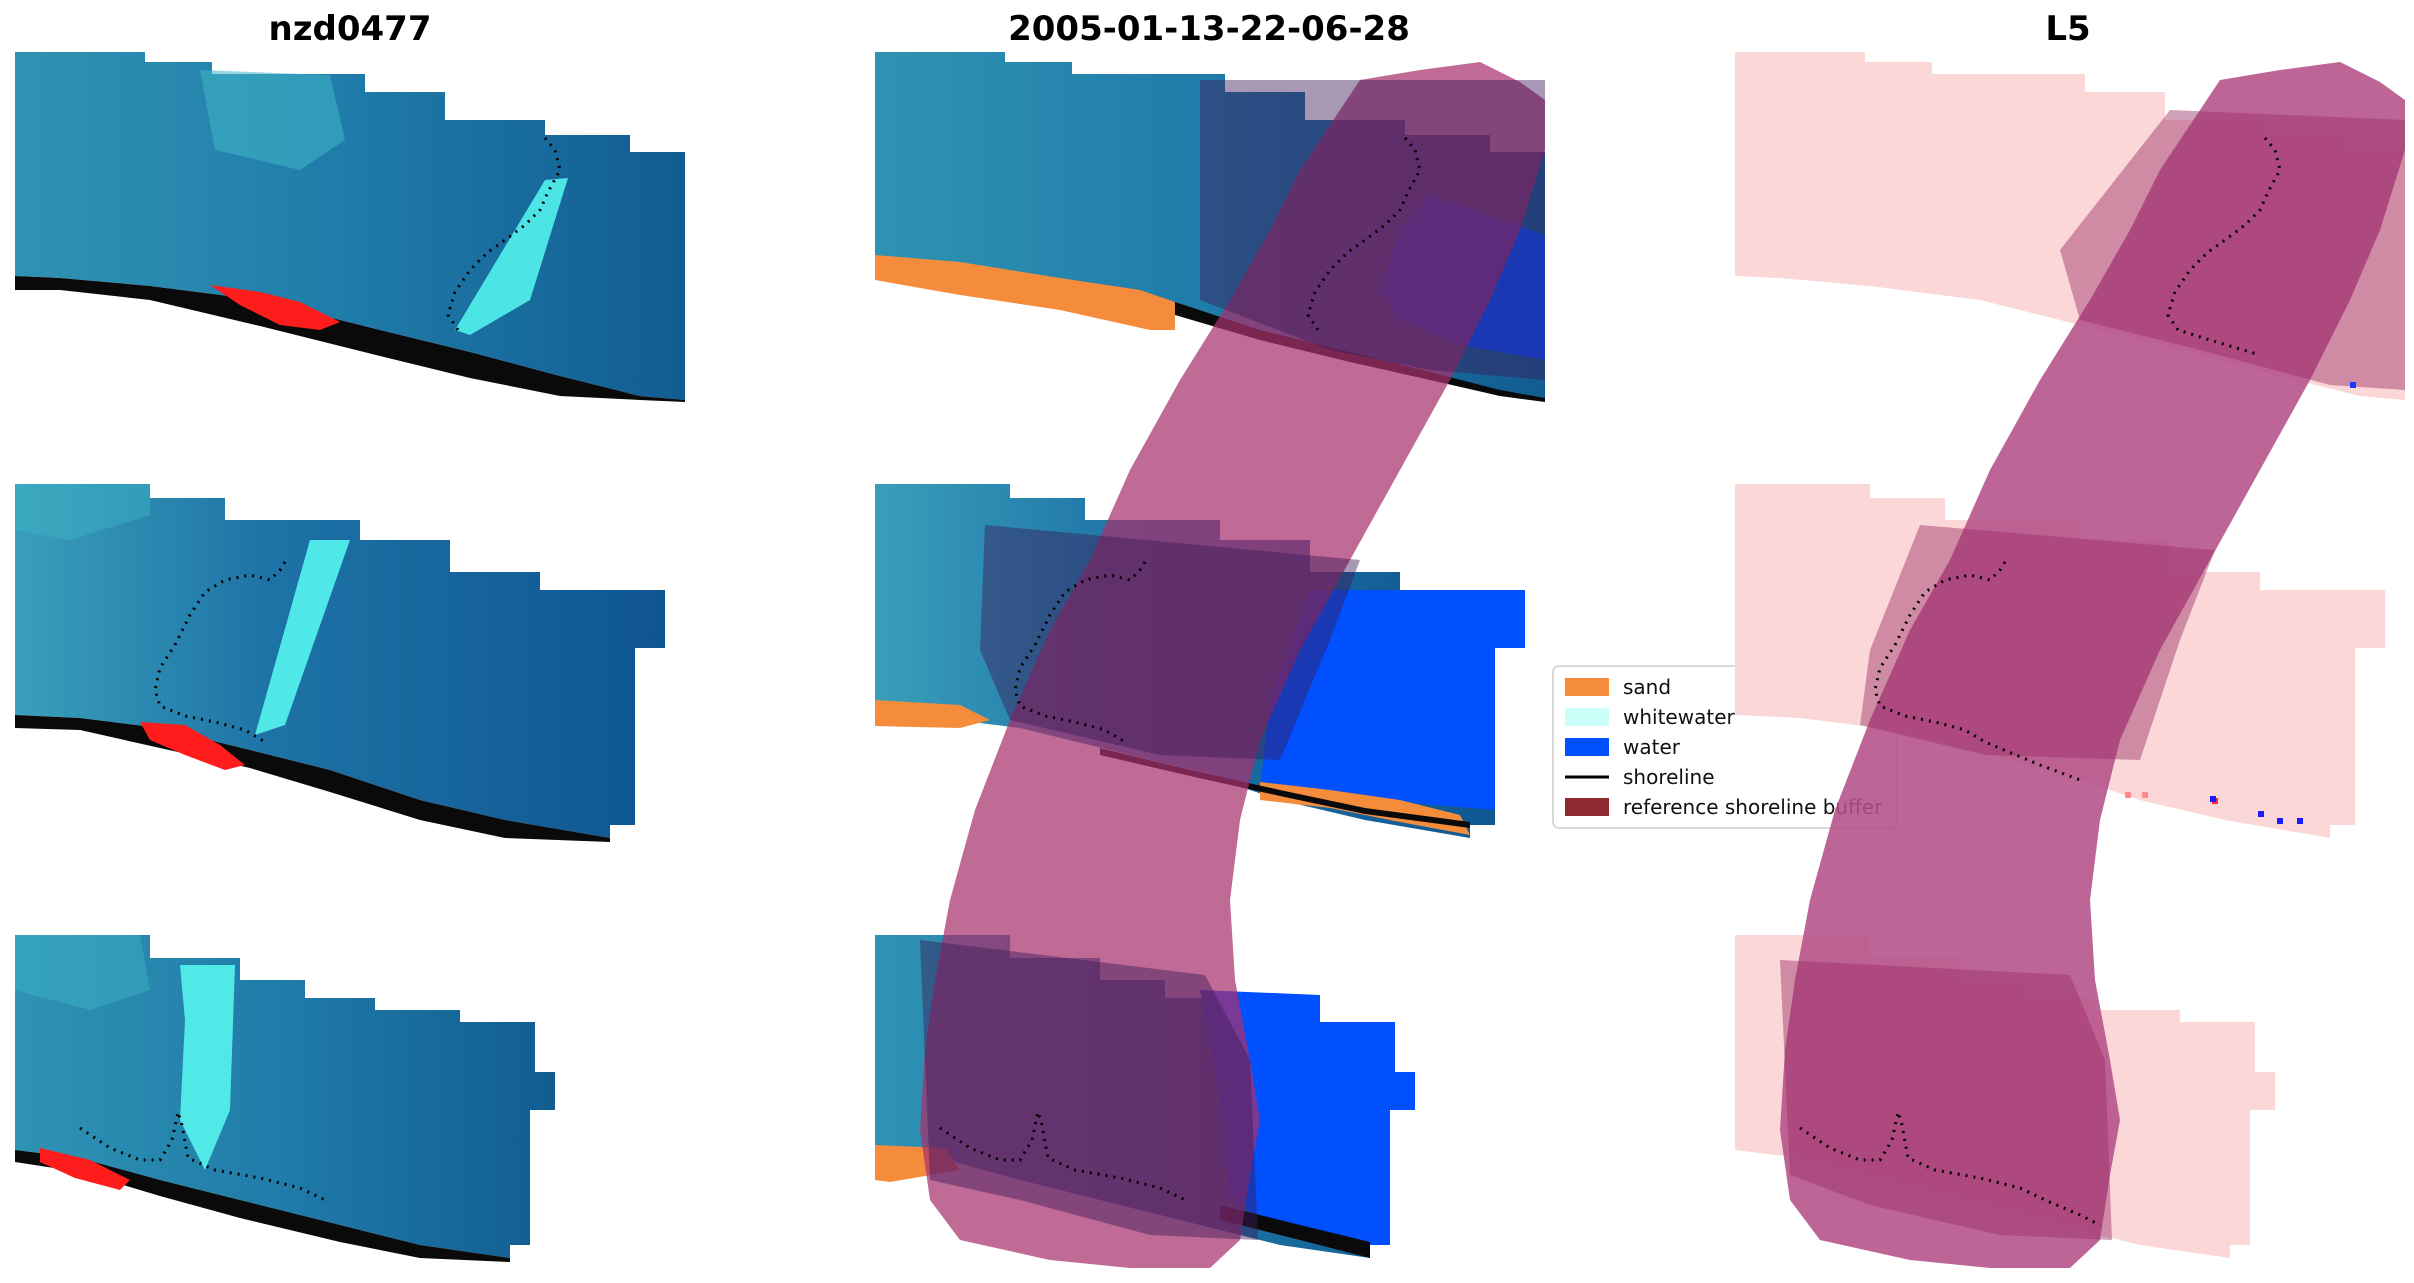  I want to click on satellite-strip-top, so click(350, 227).